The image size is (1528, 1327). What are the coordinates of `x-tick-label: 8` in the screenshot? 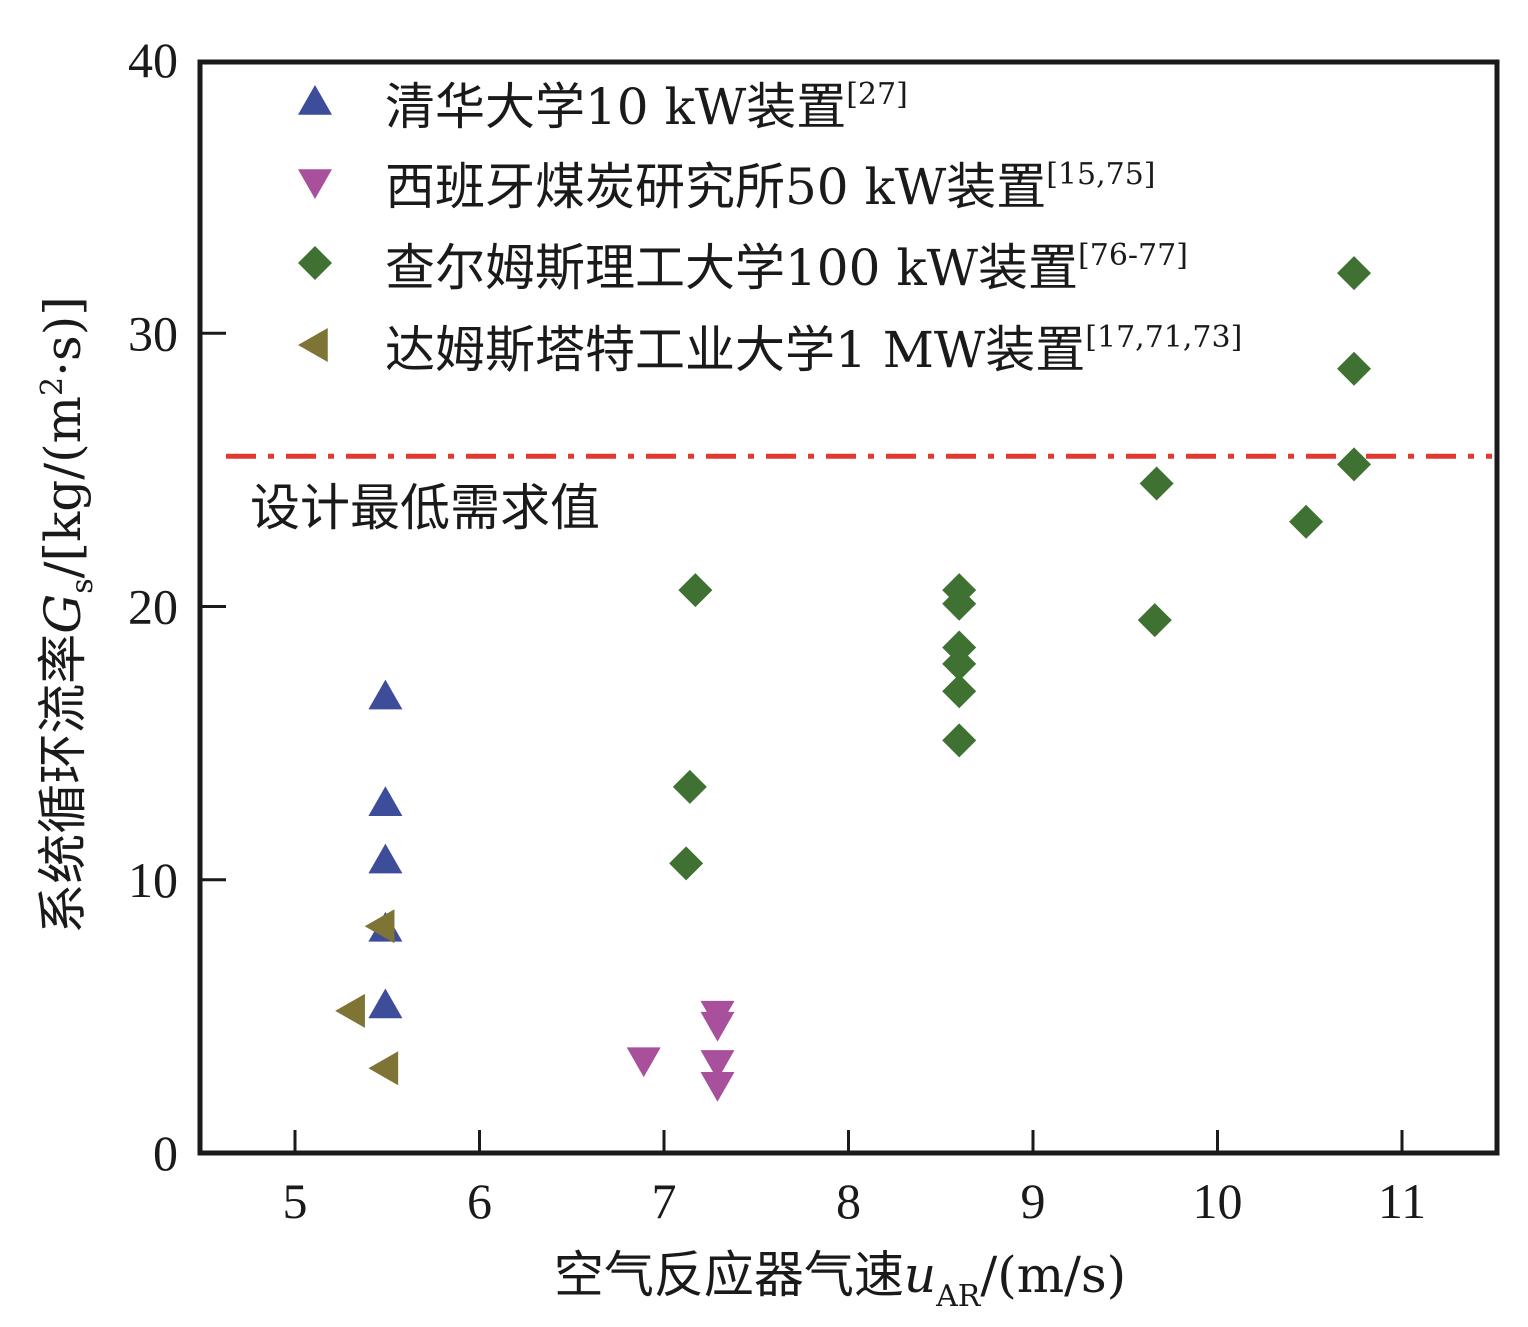 It's located at (848, 1201).